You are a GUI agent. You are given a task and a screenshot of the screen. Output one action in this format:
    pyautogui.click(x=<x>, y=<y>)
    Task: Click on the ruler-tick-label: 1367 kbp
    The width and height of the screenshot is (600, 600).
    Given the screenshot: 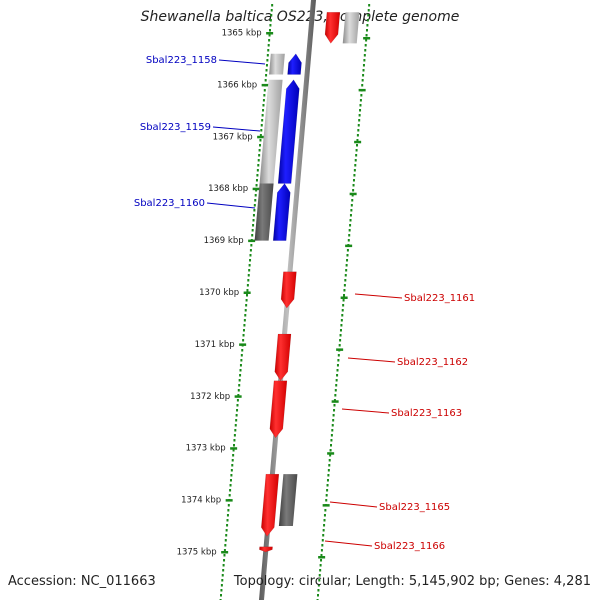 What is the action you would take?
    pyautogui.click(x=233, y=137)
    